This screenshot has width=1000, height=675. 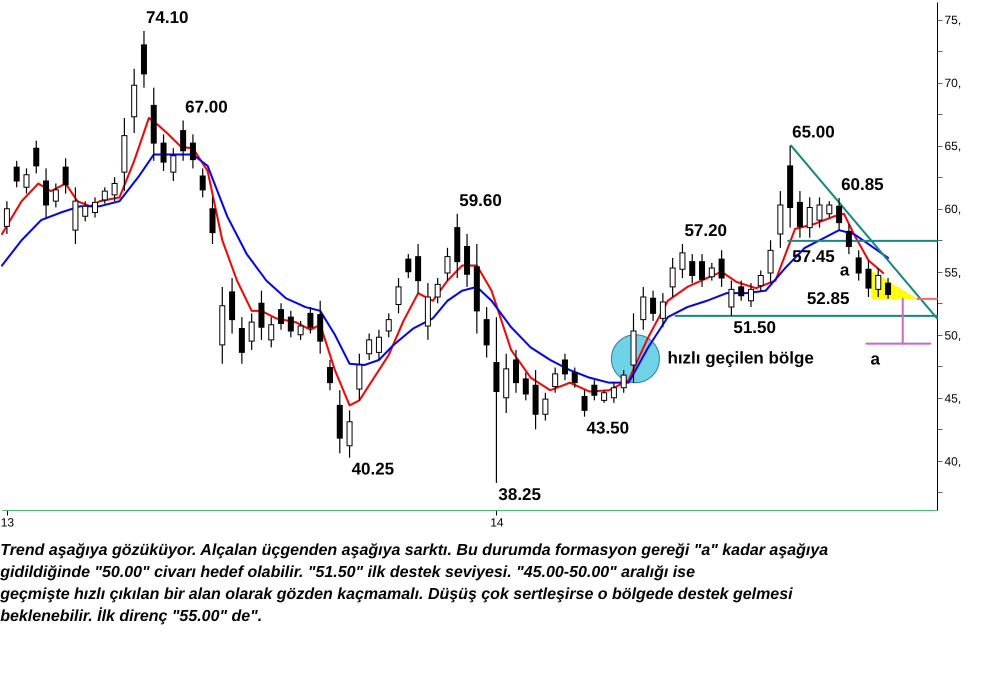 I want to click on y-tick-label: 65,, so click(x=953, y=146).